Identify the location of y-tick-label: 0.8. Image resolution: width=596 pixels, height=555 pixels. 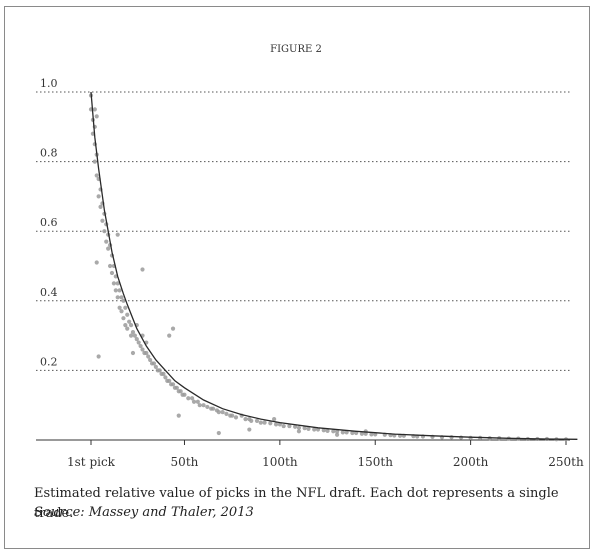
(49, 153).